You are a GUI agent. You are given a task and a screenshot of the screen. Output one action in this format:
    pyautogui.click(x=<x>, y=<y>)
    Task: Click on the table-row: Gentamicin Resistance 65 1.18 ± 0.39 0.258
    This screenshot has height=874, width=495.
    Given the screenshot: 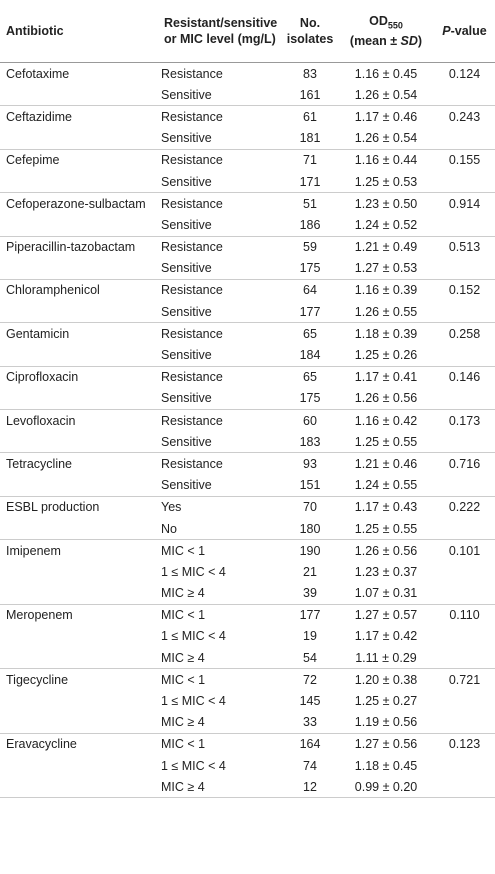 What is the action you would take?
    pyautogui.click(x=247, y=334)
    